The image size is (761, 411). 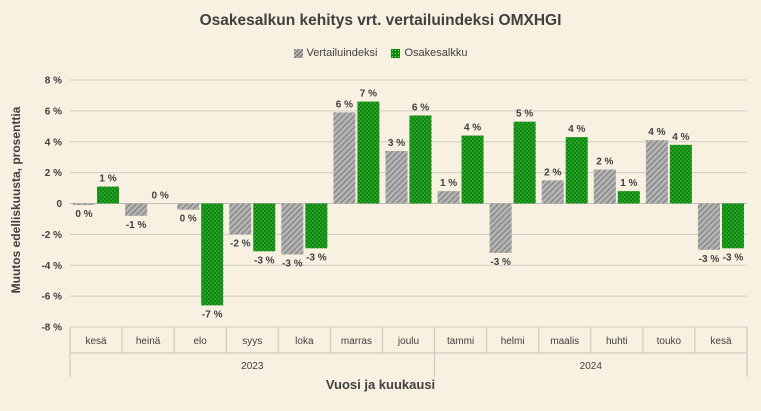 I want to click on y-tick-label: -8 %, so click(x=51, y=328).